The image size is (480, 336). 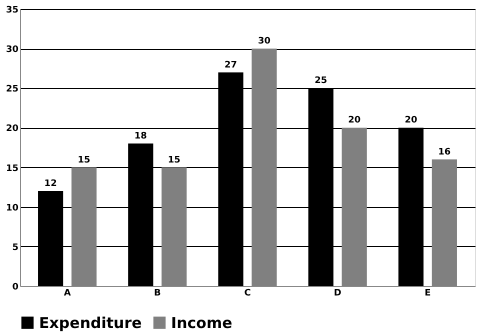 What do you see at coordinates (15, 287) in the screenshot?
I see `y-tick-label: 0` at bounding box center [15, 287].